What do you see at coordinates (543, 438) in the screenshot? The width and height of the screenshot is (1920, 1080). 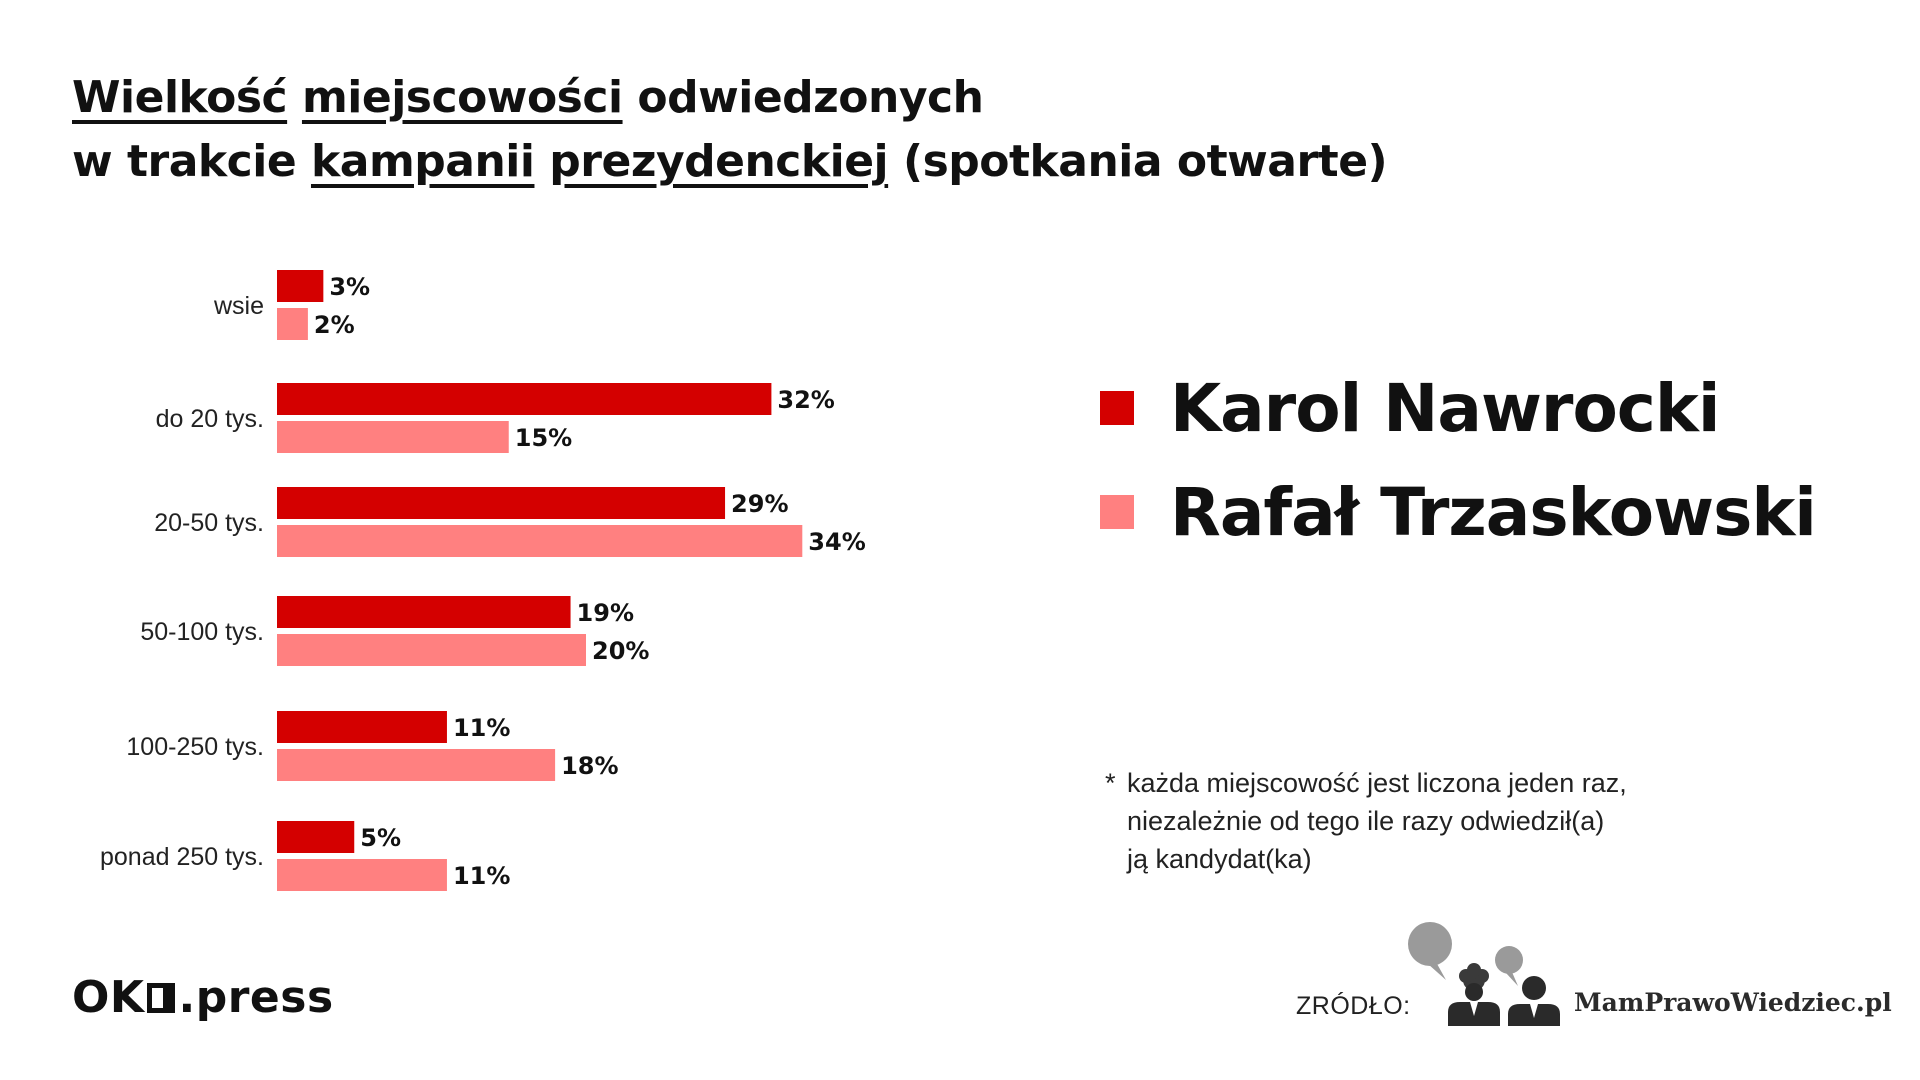 I see `data-label: 15%` at bounding box center [543, 438].